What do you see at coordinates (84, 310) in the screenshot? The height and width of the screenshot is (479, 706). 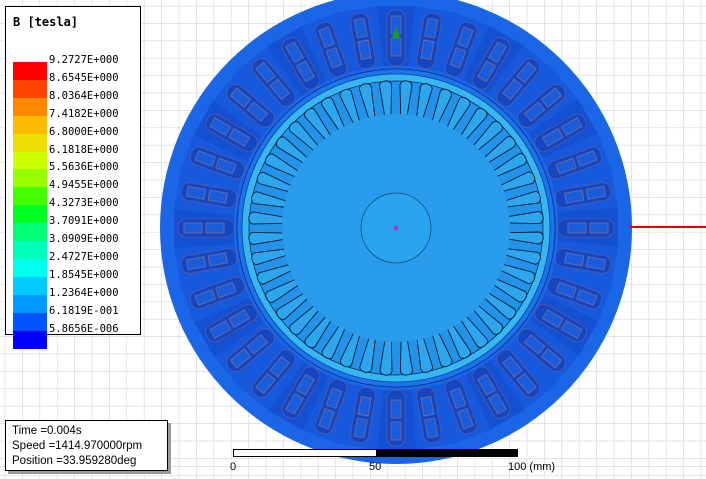 I see `legend-label: 6.1819E-001` at bounding box center [84, 310].